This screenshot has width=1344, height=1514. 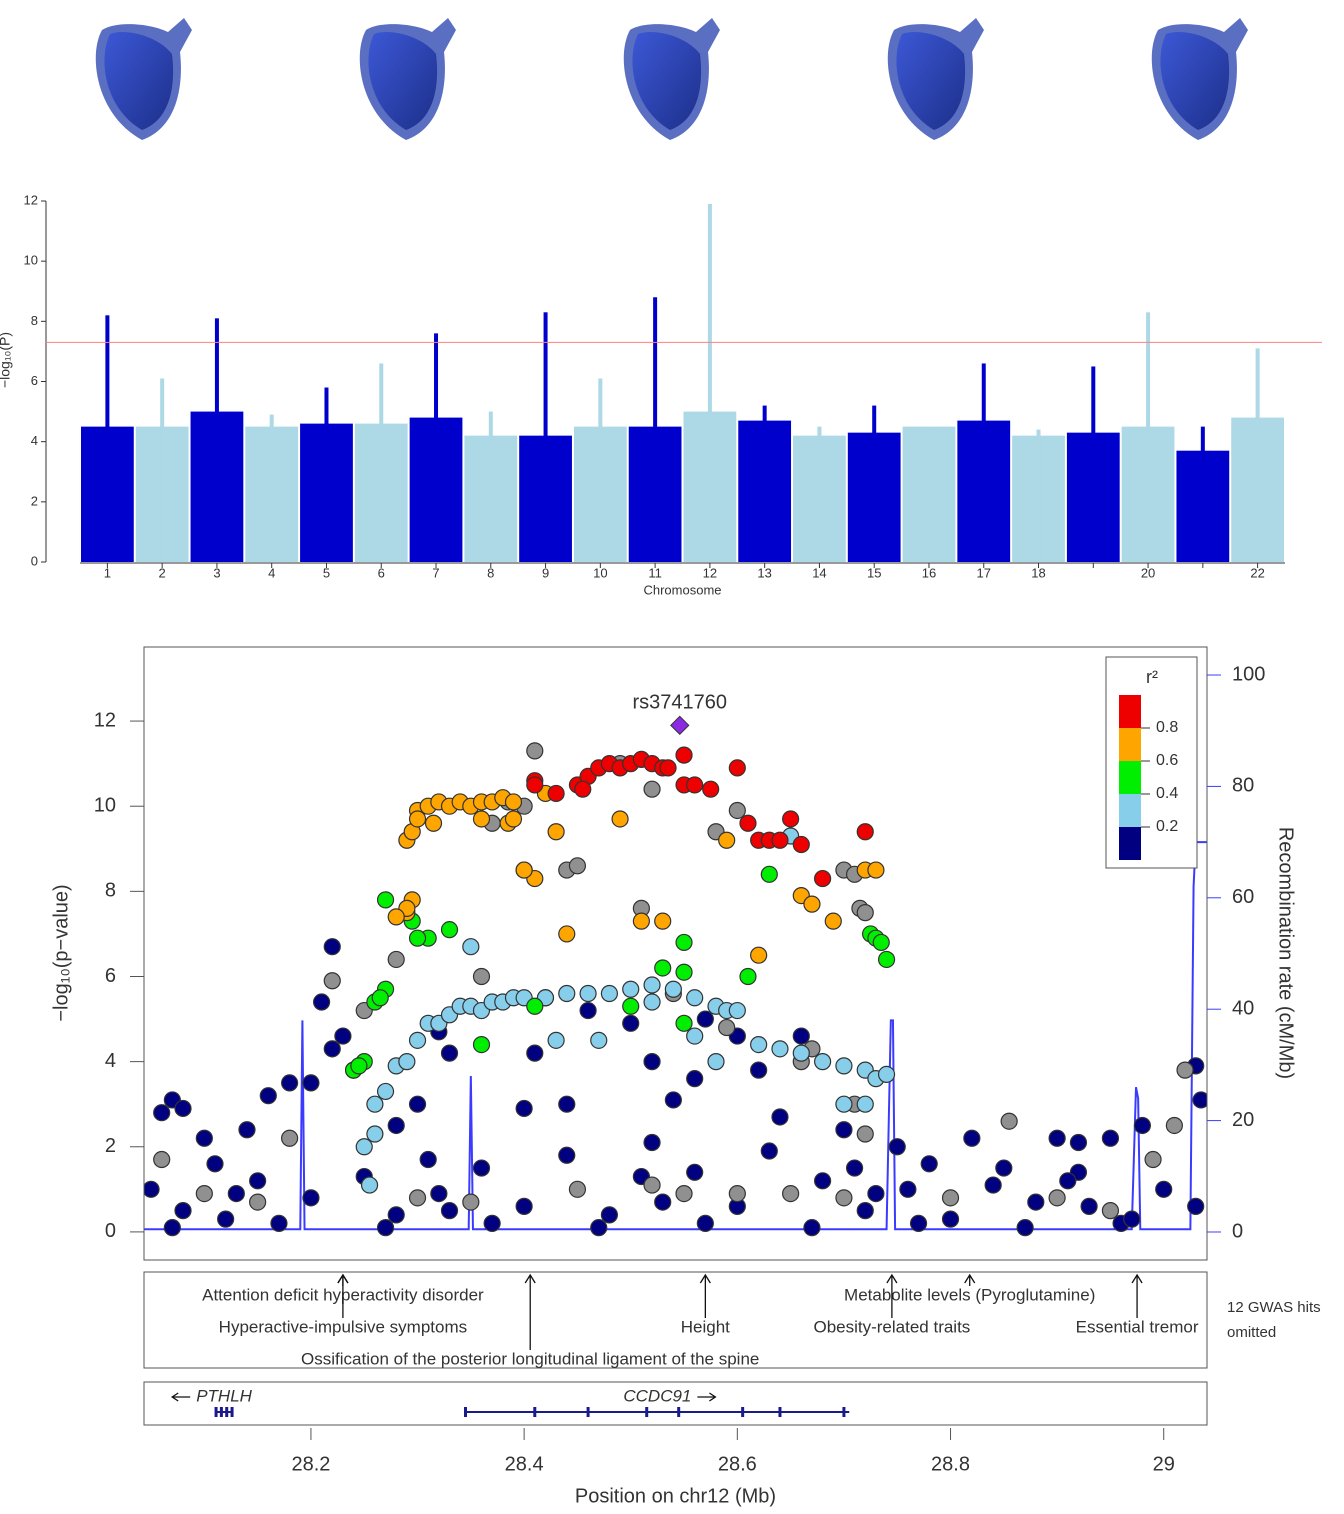 I want to click on legend-swatch, so click(x=1130, y=777).